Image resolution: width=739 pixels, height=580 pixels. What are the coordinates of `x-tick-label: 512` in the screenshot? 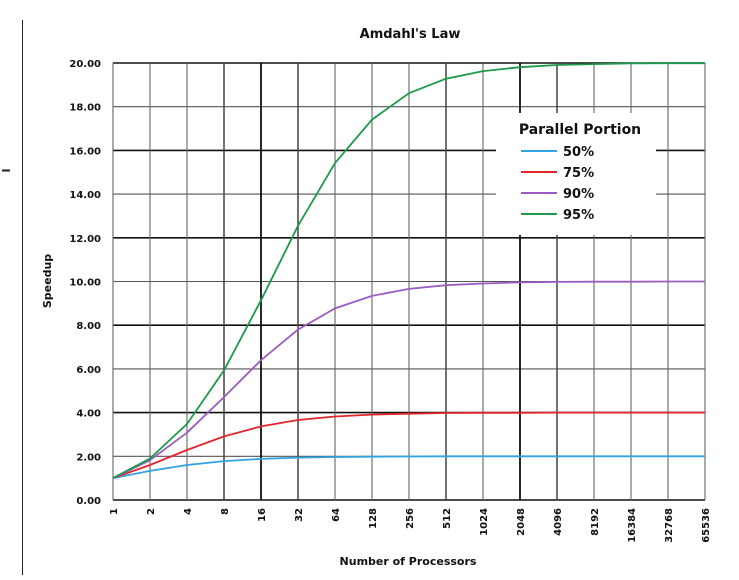 It's located at (447, 518).